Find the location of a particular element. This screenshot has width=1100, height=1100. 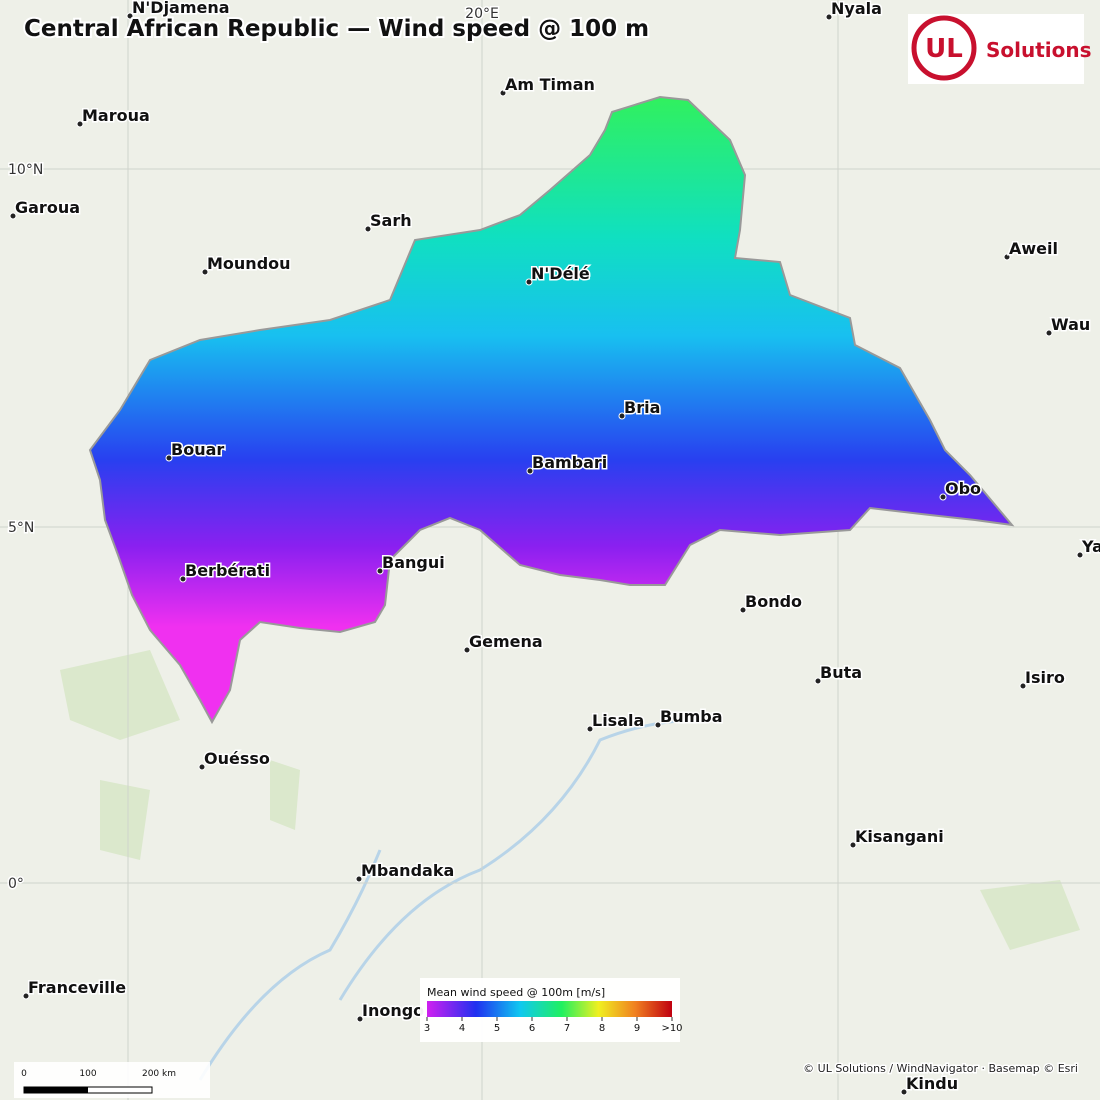

legend-colorbar is located at coordinates (549, 1009).